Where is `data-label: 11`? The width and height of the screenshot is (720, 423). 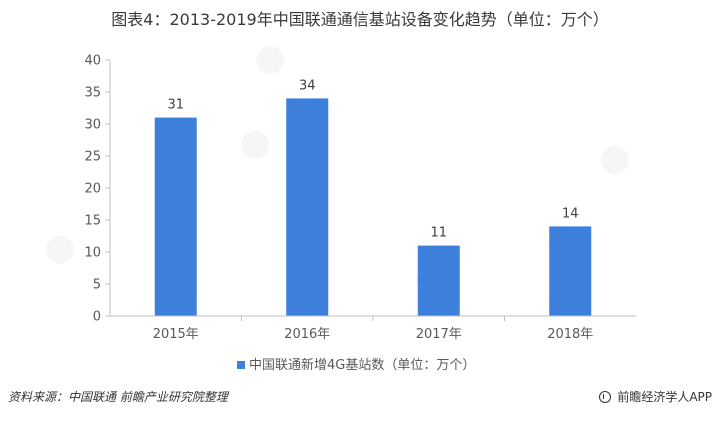
data-label: 11 is located at coordinates (438, 233).